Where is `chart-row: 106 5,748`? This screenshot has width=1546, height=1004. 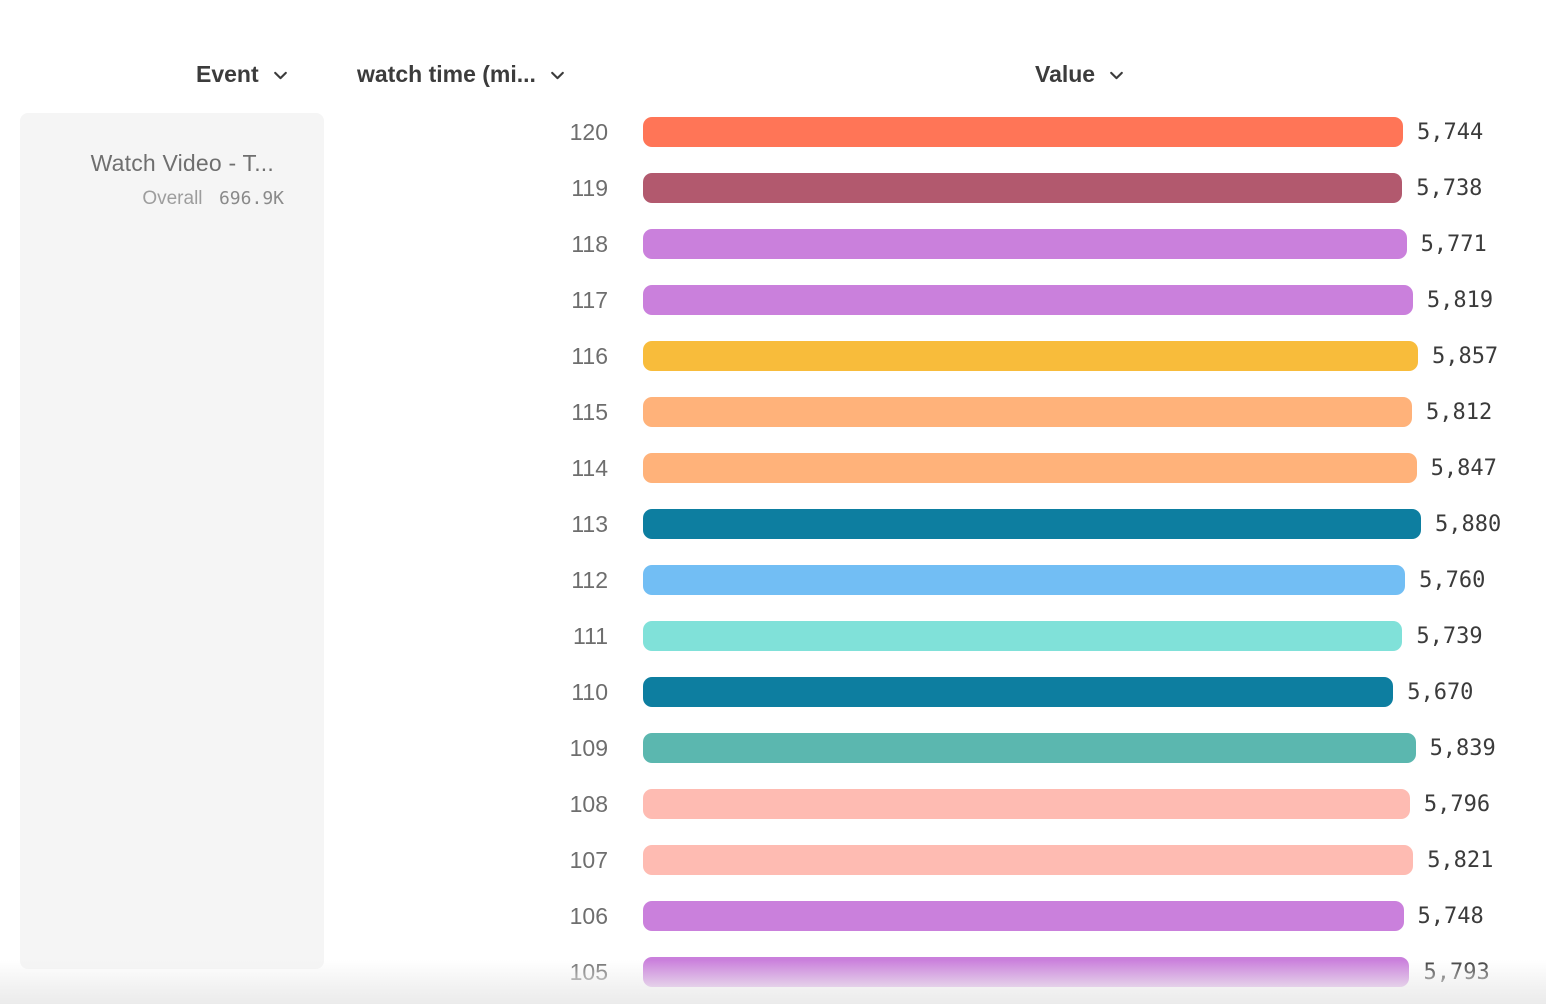 chart-row: 106 5,748 is located at coordinates (773, 916).